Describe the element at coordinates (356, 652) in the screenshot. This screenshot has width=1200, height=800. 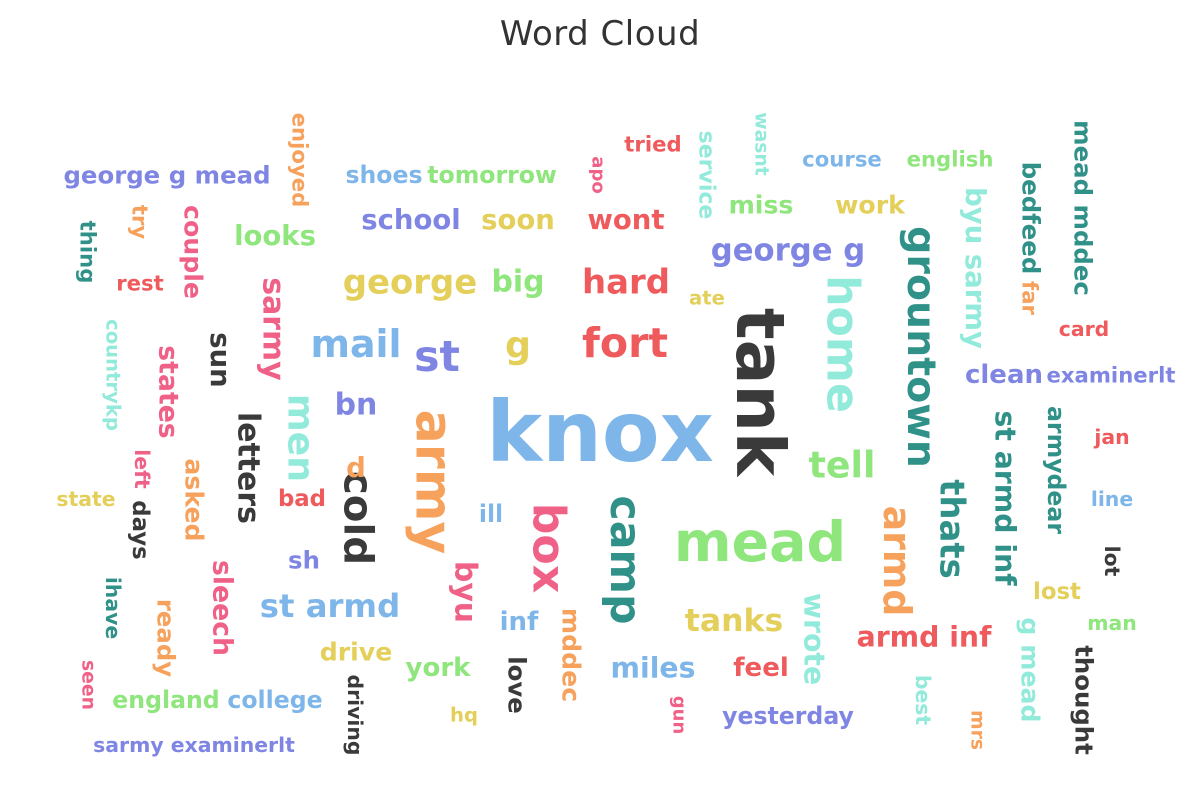
I see `word-drive: drive` at that location.